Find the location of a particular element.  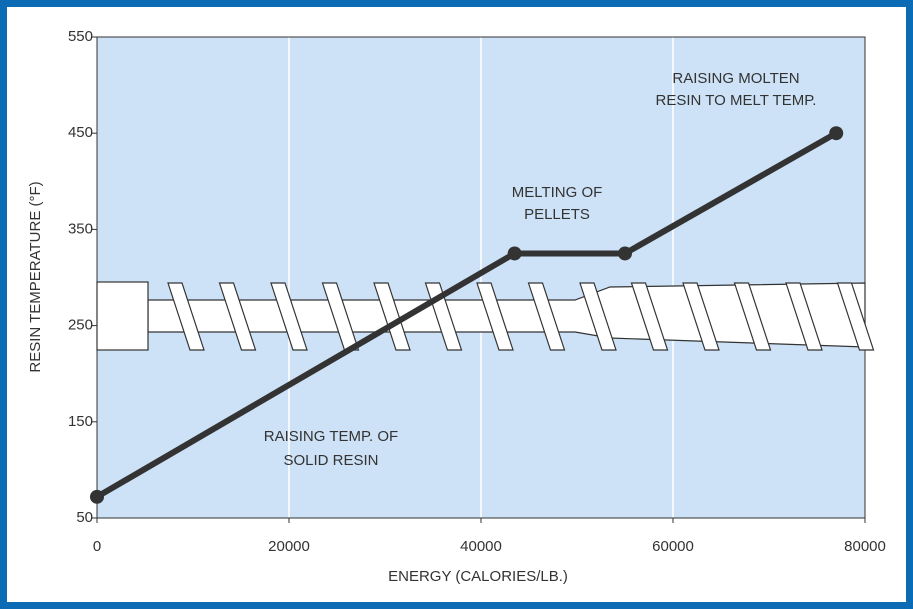

y-tick-label: 250 is located at coordinates (80, 325).